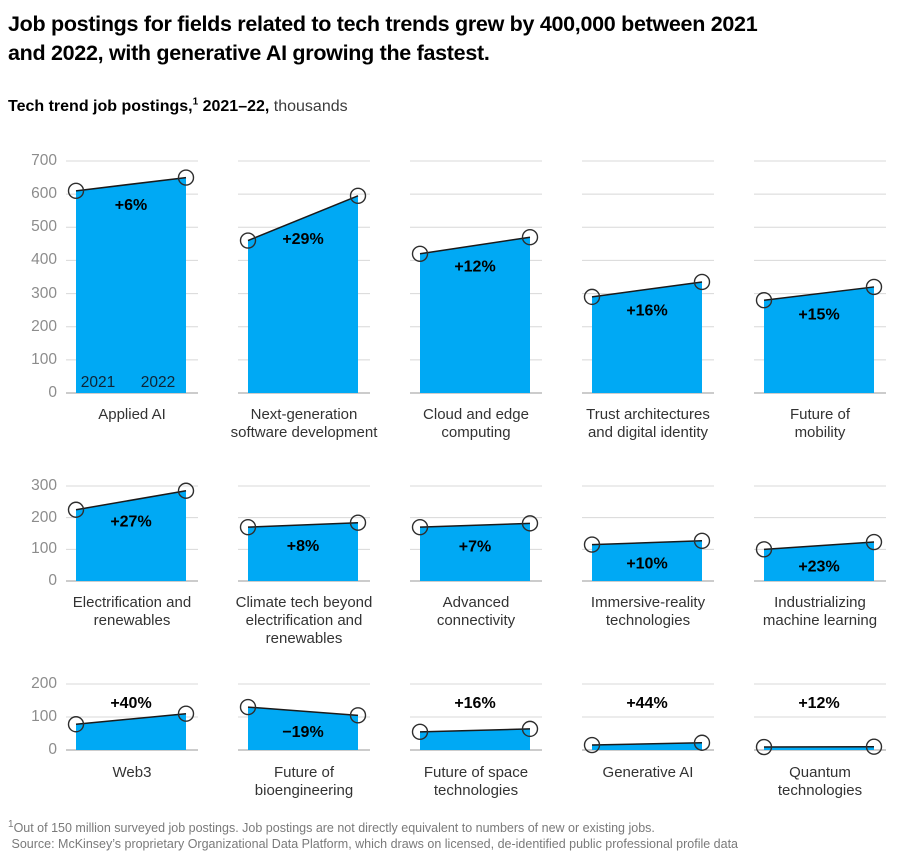  Describe the element at coordinates (98, 382) in the screenshot. I see `year-label-2021: 2021` at that location.